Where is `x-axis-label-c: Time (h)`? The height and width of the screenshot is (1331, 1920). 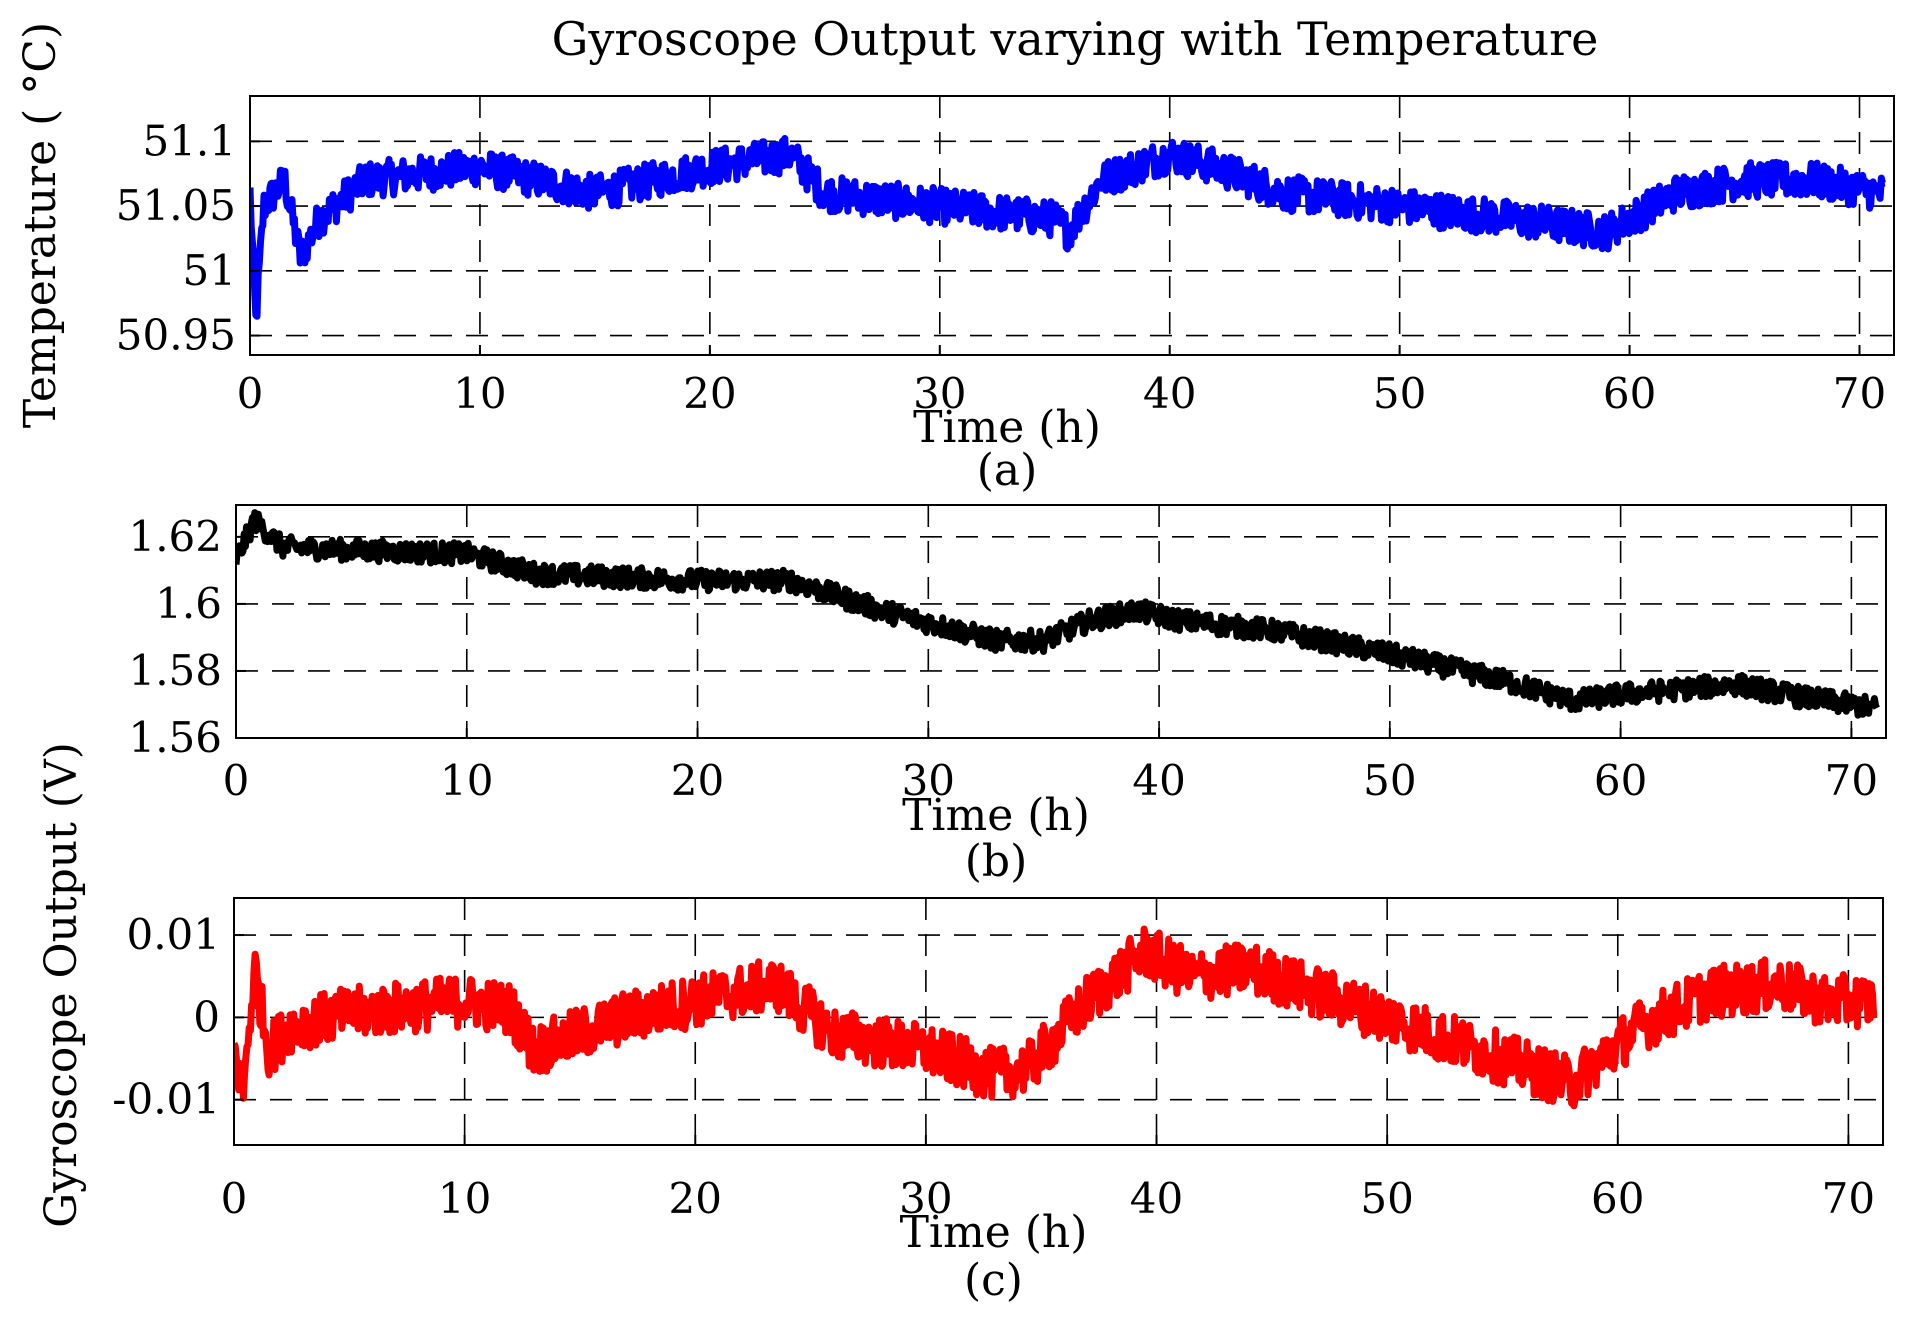
x-axis-label-c: Time (h) is located at coordinates (994, 1232).